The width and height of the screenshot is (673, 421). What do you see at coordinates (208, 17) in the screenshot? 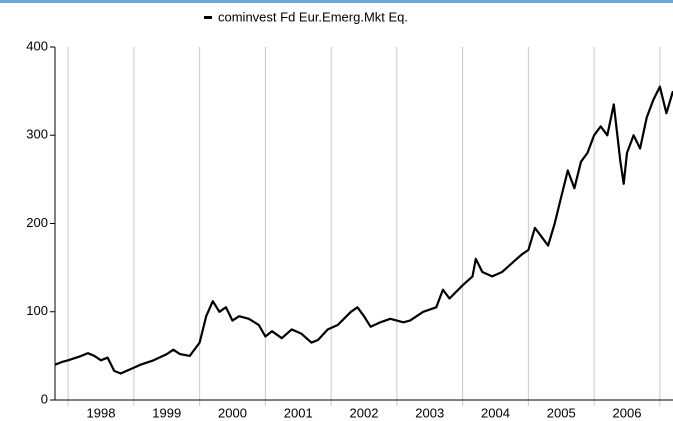
I see `legend-swatch` at bounding box center [208, 17].